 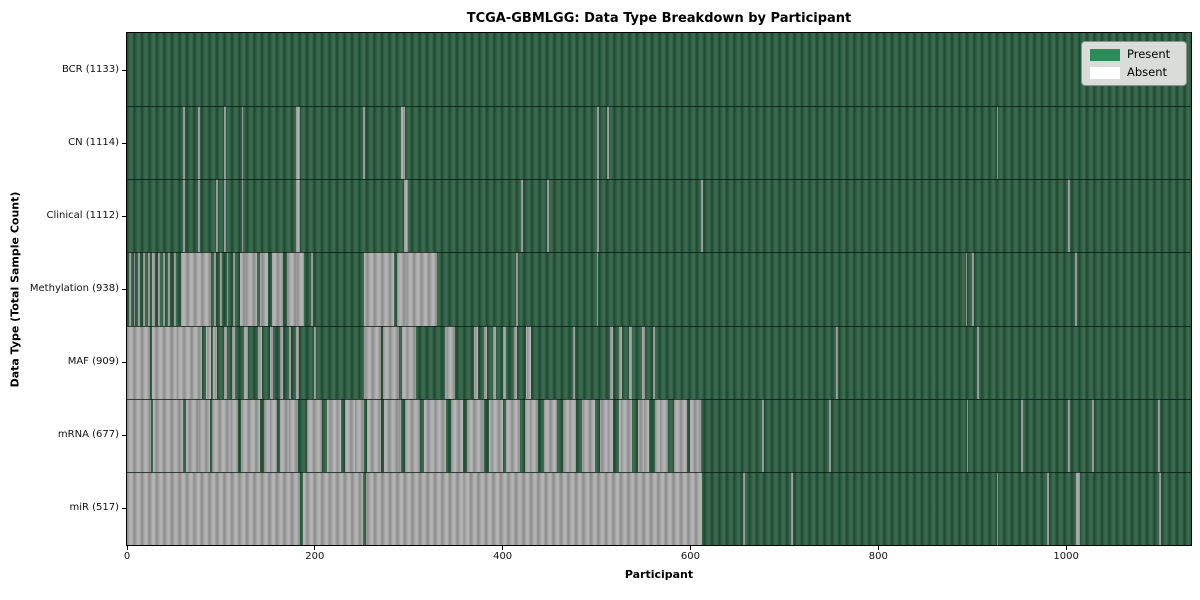 I want to click on y-tick-label-bcr: BCR (1133), so click(x=90, y=69).